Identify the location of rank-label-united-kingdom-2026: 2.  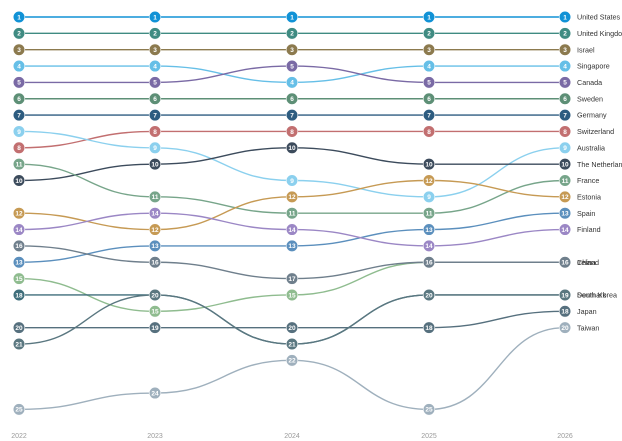
(565, 34).